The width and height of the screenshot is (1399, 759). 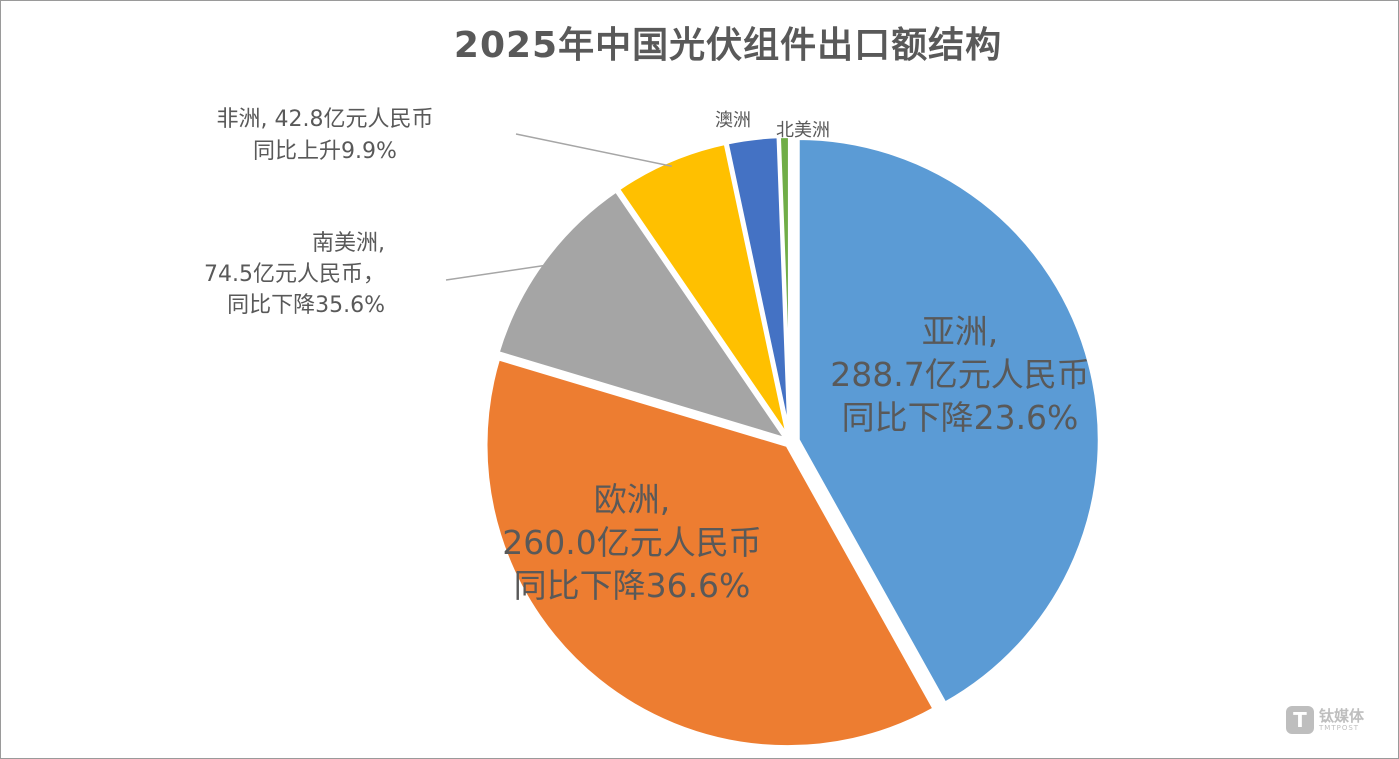 I want to click on slice-label-europe: 欧洲, 260.0亿元人民币 同比下降36.6%, so click(x=632, y=542).